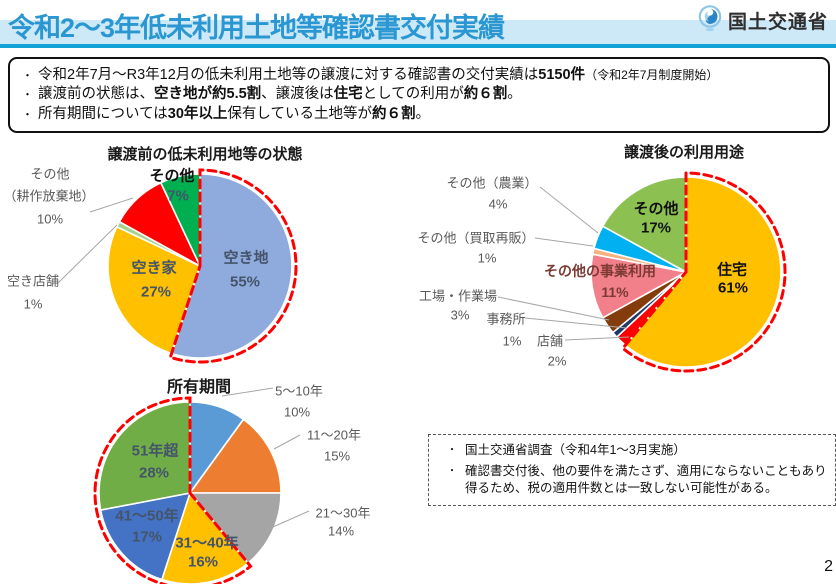  I want to click on pie3-value-41-50: 17%, so click(147, 537).